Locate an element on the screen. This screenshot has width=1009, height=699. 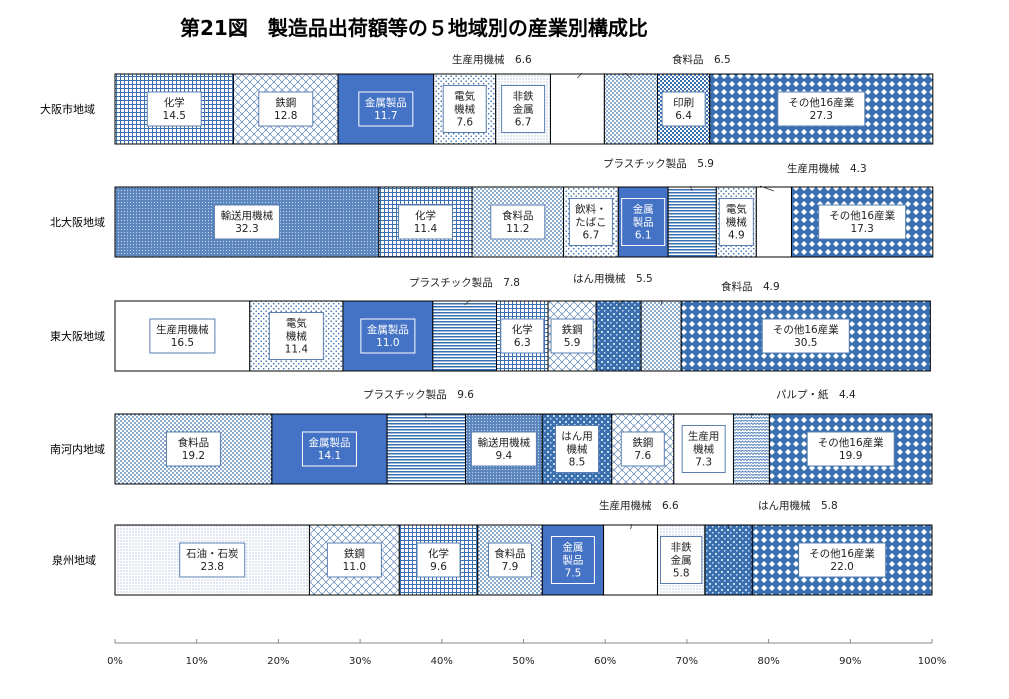
x-tick-label: 40% is located at coordinates (442, 661).